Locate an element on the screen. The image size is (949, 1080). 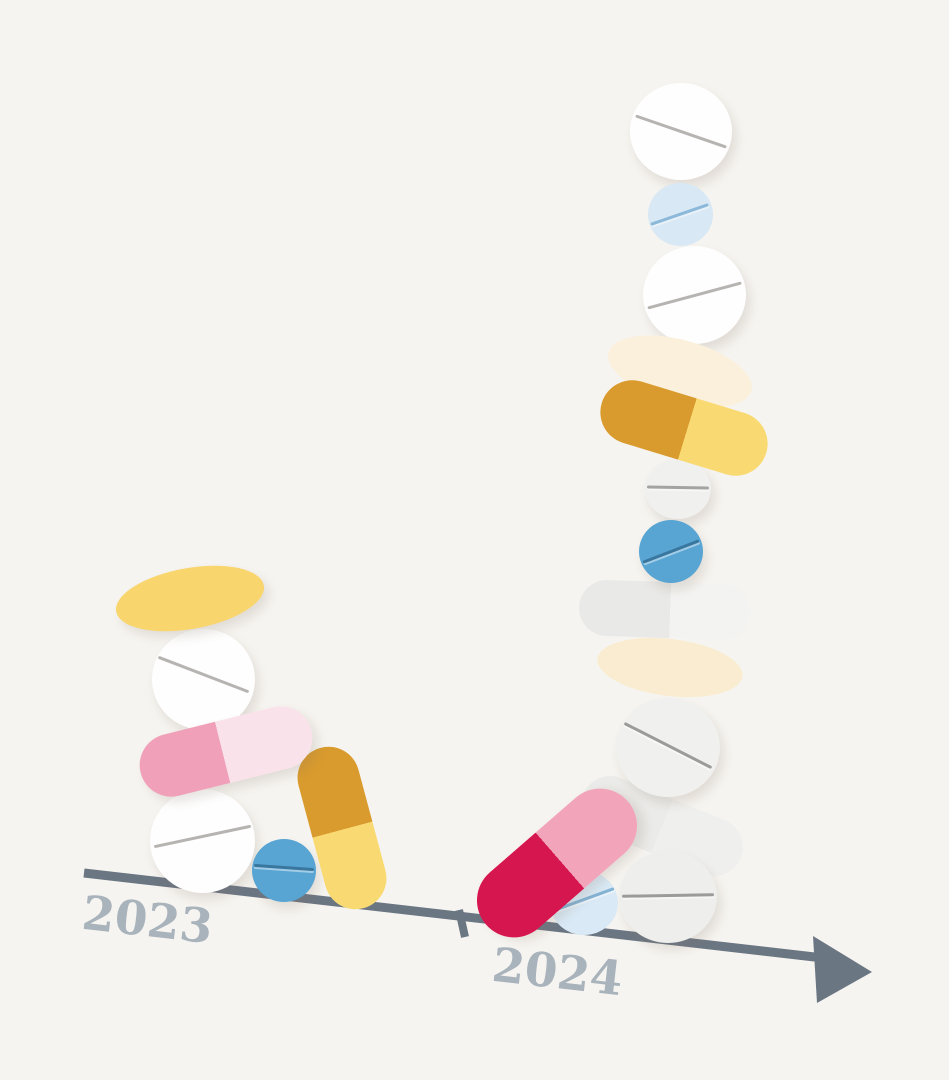
pill-2024-white-round-2-score-line is located at coordinates (694, 295).